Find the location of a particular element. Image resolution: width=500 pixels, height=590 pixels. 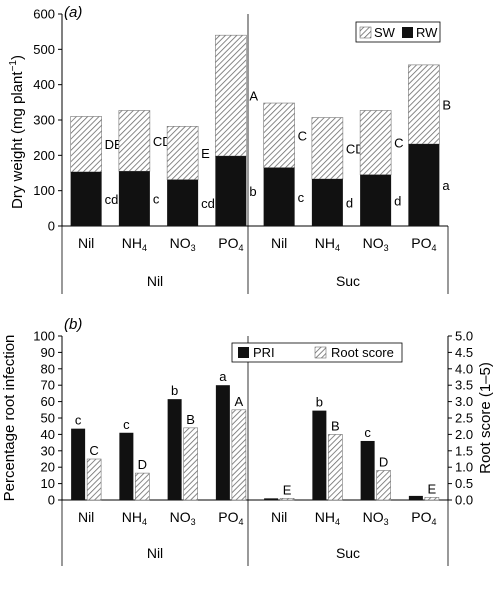

panel-b-legend: PRI Root score is located at coordinates (317, 352).